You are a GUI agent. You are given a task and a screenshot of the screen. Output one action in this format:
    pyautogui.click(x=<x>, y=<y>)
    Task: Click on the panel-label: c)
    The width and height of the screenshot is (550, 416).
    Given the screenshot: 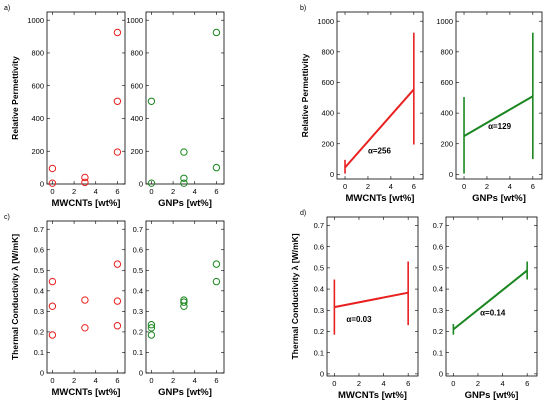 What is the action you would take?
    pyautogui.click(x=7, y=217)
    